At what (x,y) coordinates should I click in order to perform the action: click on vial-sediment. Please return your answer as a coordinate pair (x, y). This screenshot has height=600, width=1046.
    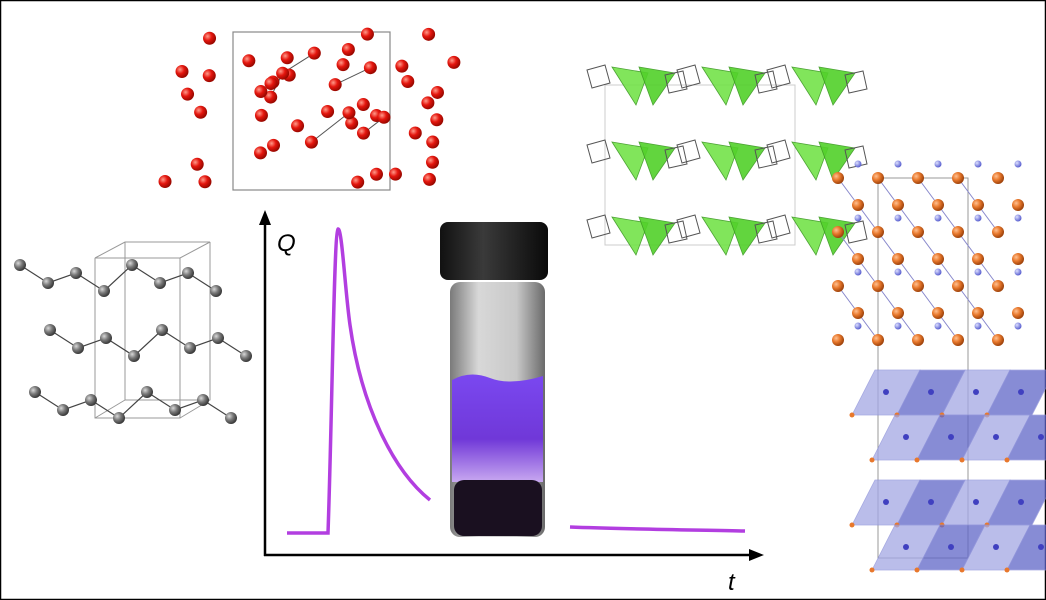
    Looking at the image, I should click on (498, 508).